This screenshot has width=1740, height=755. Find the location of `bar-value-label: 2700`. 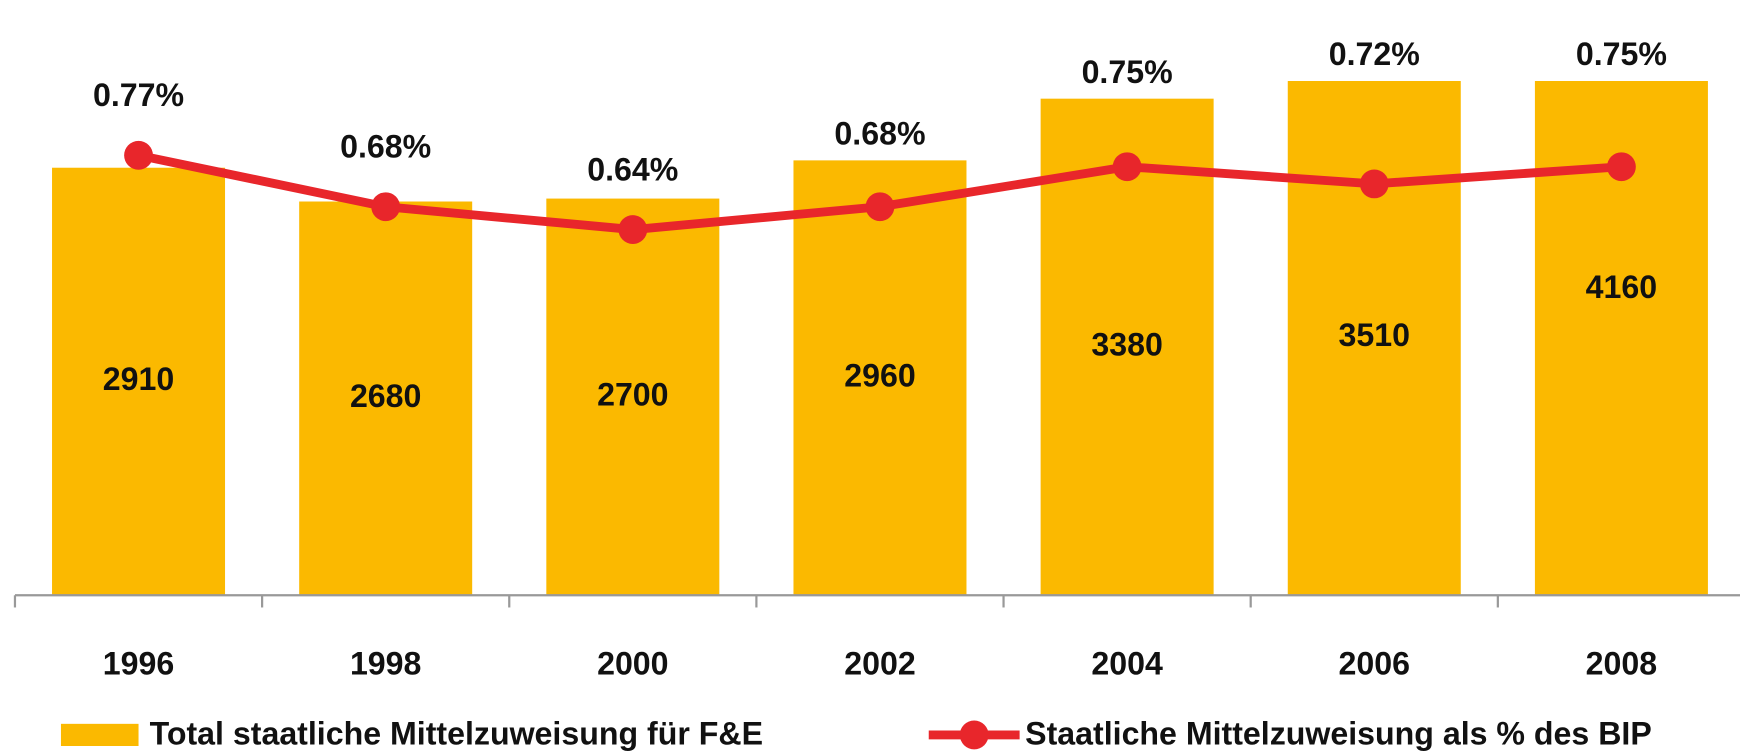

bar-value-label: 2700 is located at coordinates (632, 394).